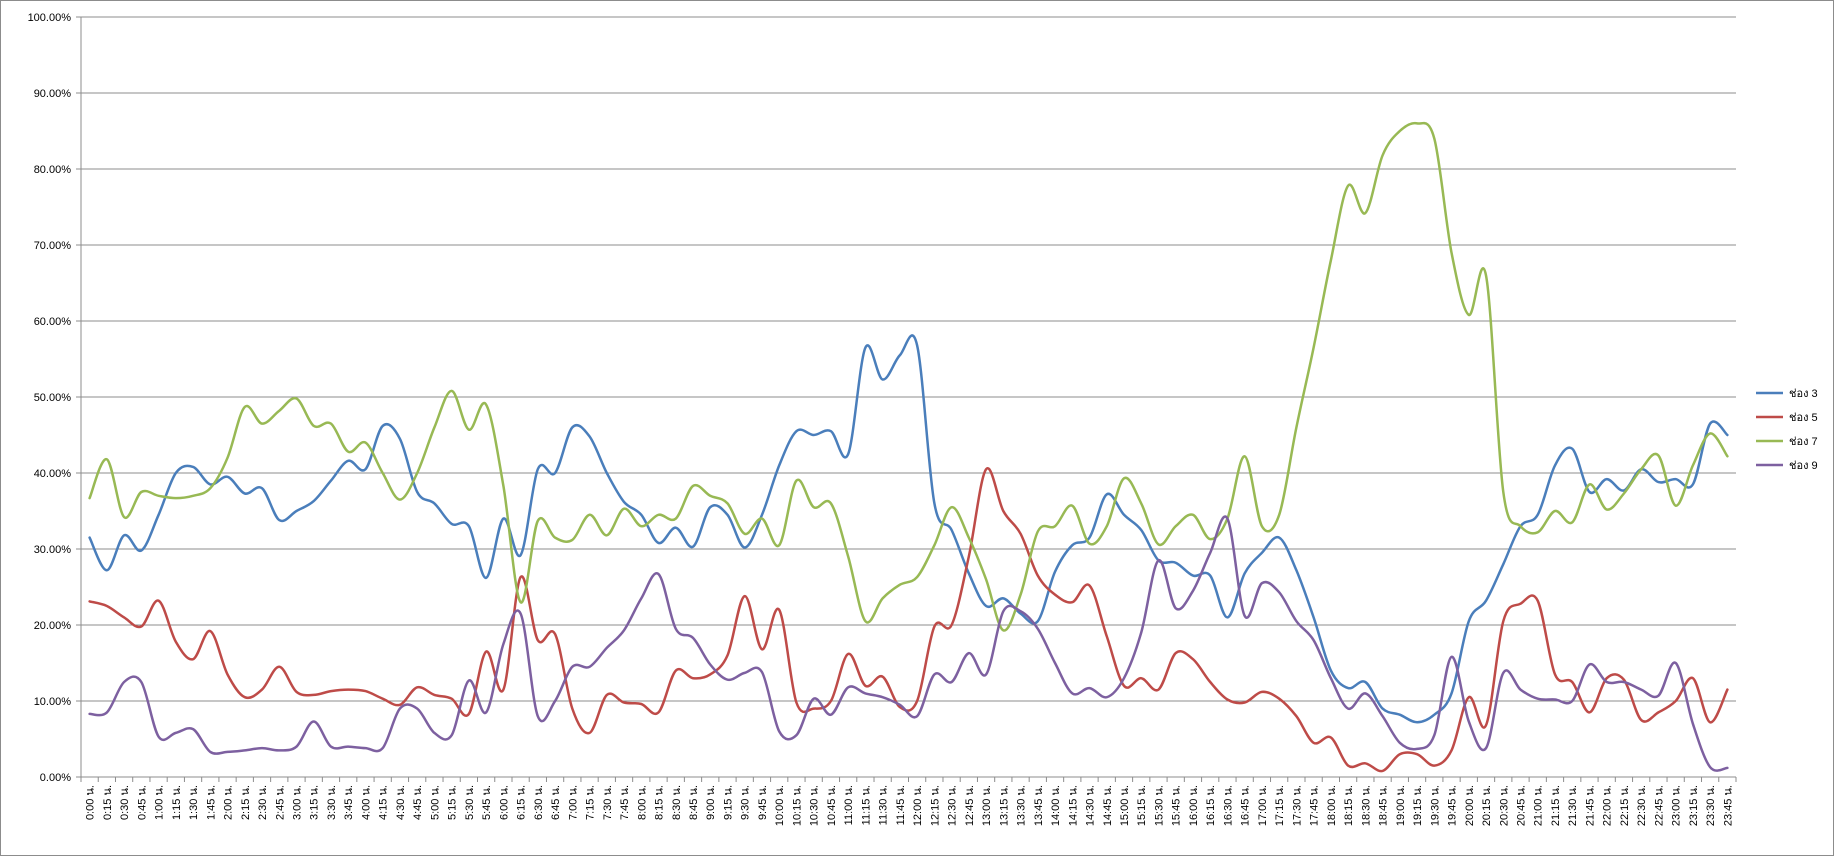 The width and height of the screenshot is (1834, 860). What do you see at coordinates (1787, 430) in the screenshot?
I see `legend: ช่อง 3 ช่อง 5 ช่อง 7 ช่อง 9` at bounding box center [1787, 430].